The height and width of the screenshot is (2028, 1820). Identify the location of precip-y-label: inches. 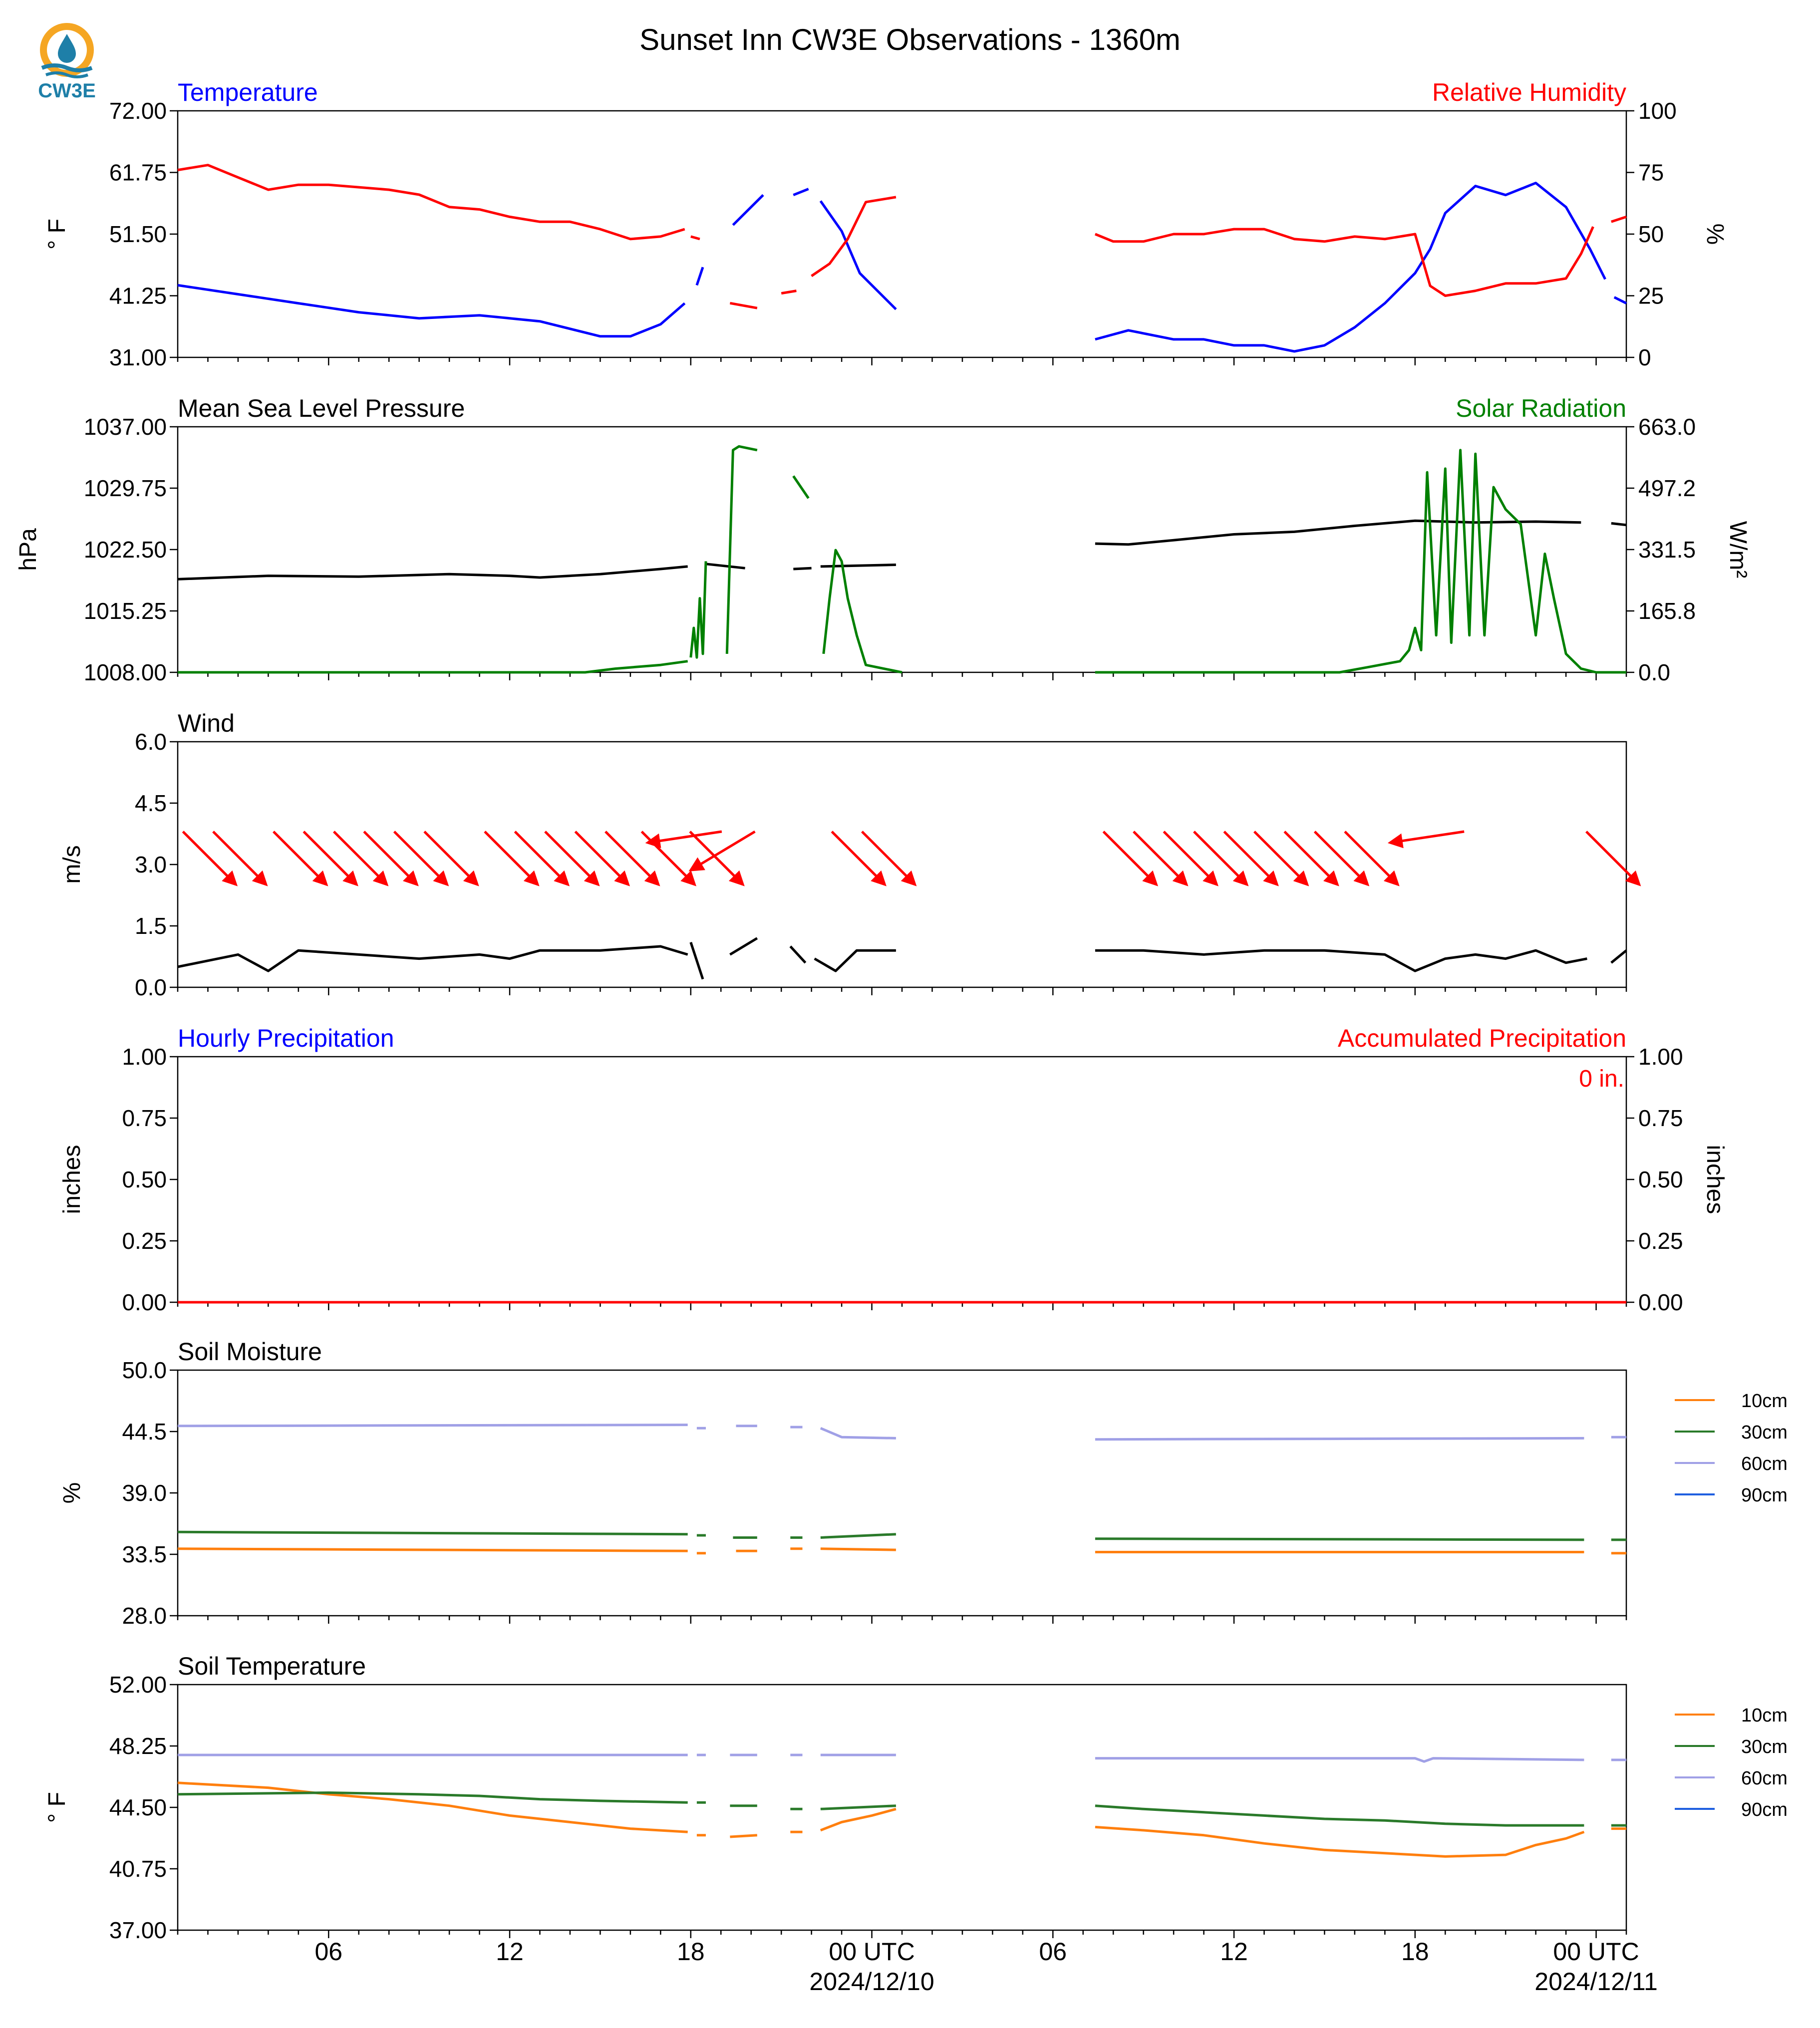
(72, 1179).